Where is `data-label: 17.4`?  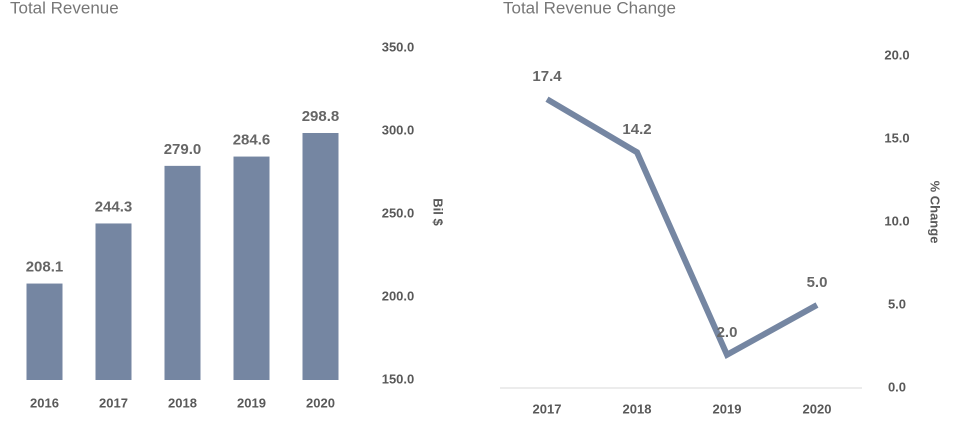 data-label: 17.4 is located at coordinates (547, 76).